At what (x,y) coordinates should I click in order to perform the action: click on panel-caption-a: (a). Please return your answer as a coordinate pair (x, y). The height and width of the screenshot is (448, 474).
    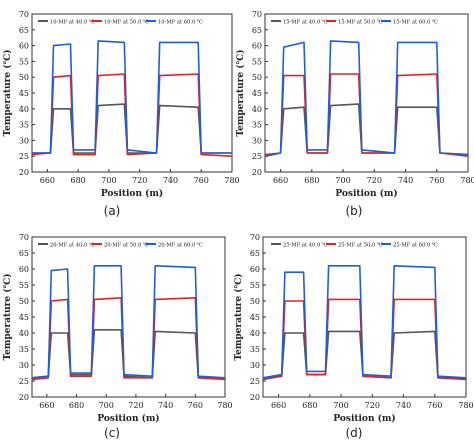
    Looking at the image, I should click on (112, 211).